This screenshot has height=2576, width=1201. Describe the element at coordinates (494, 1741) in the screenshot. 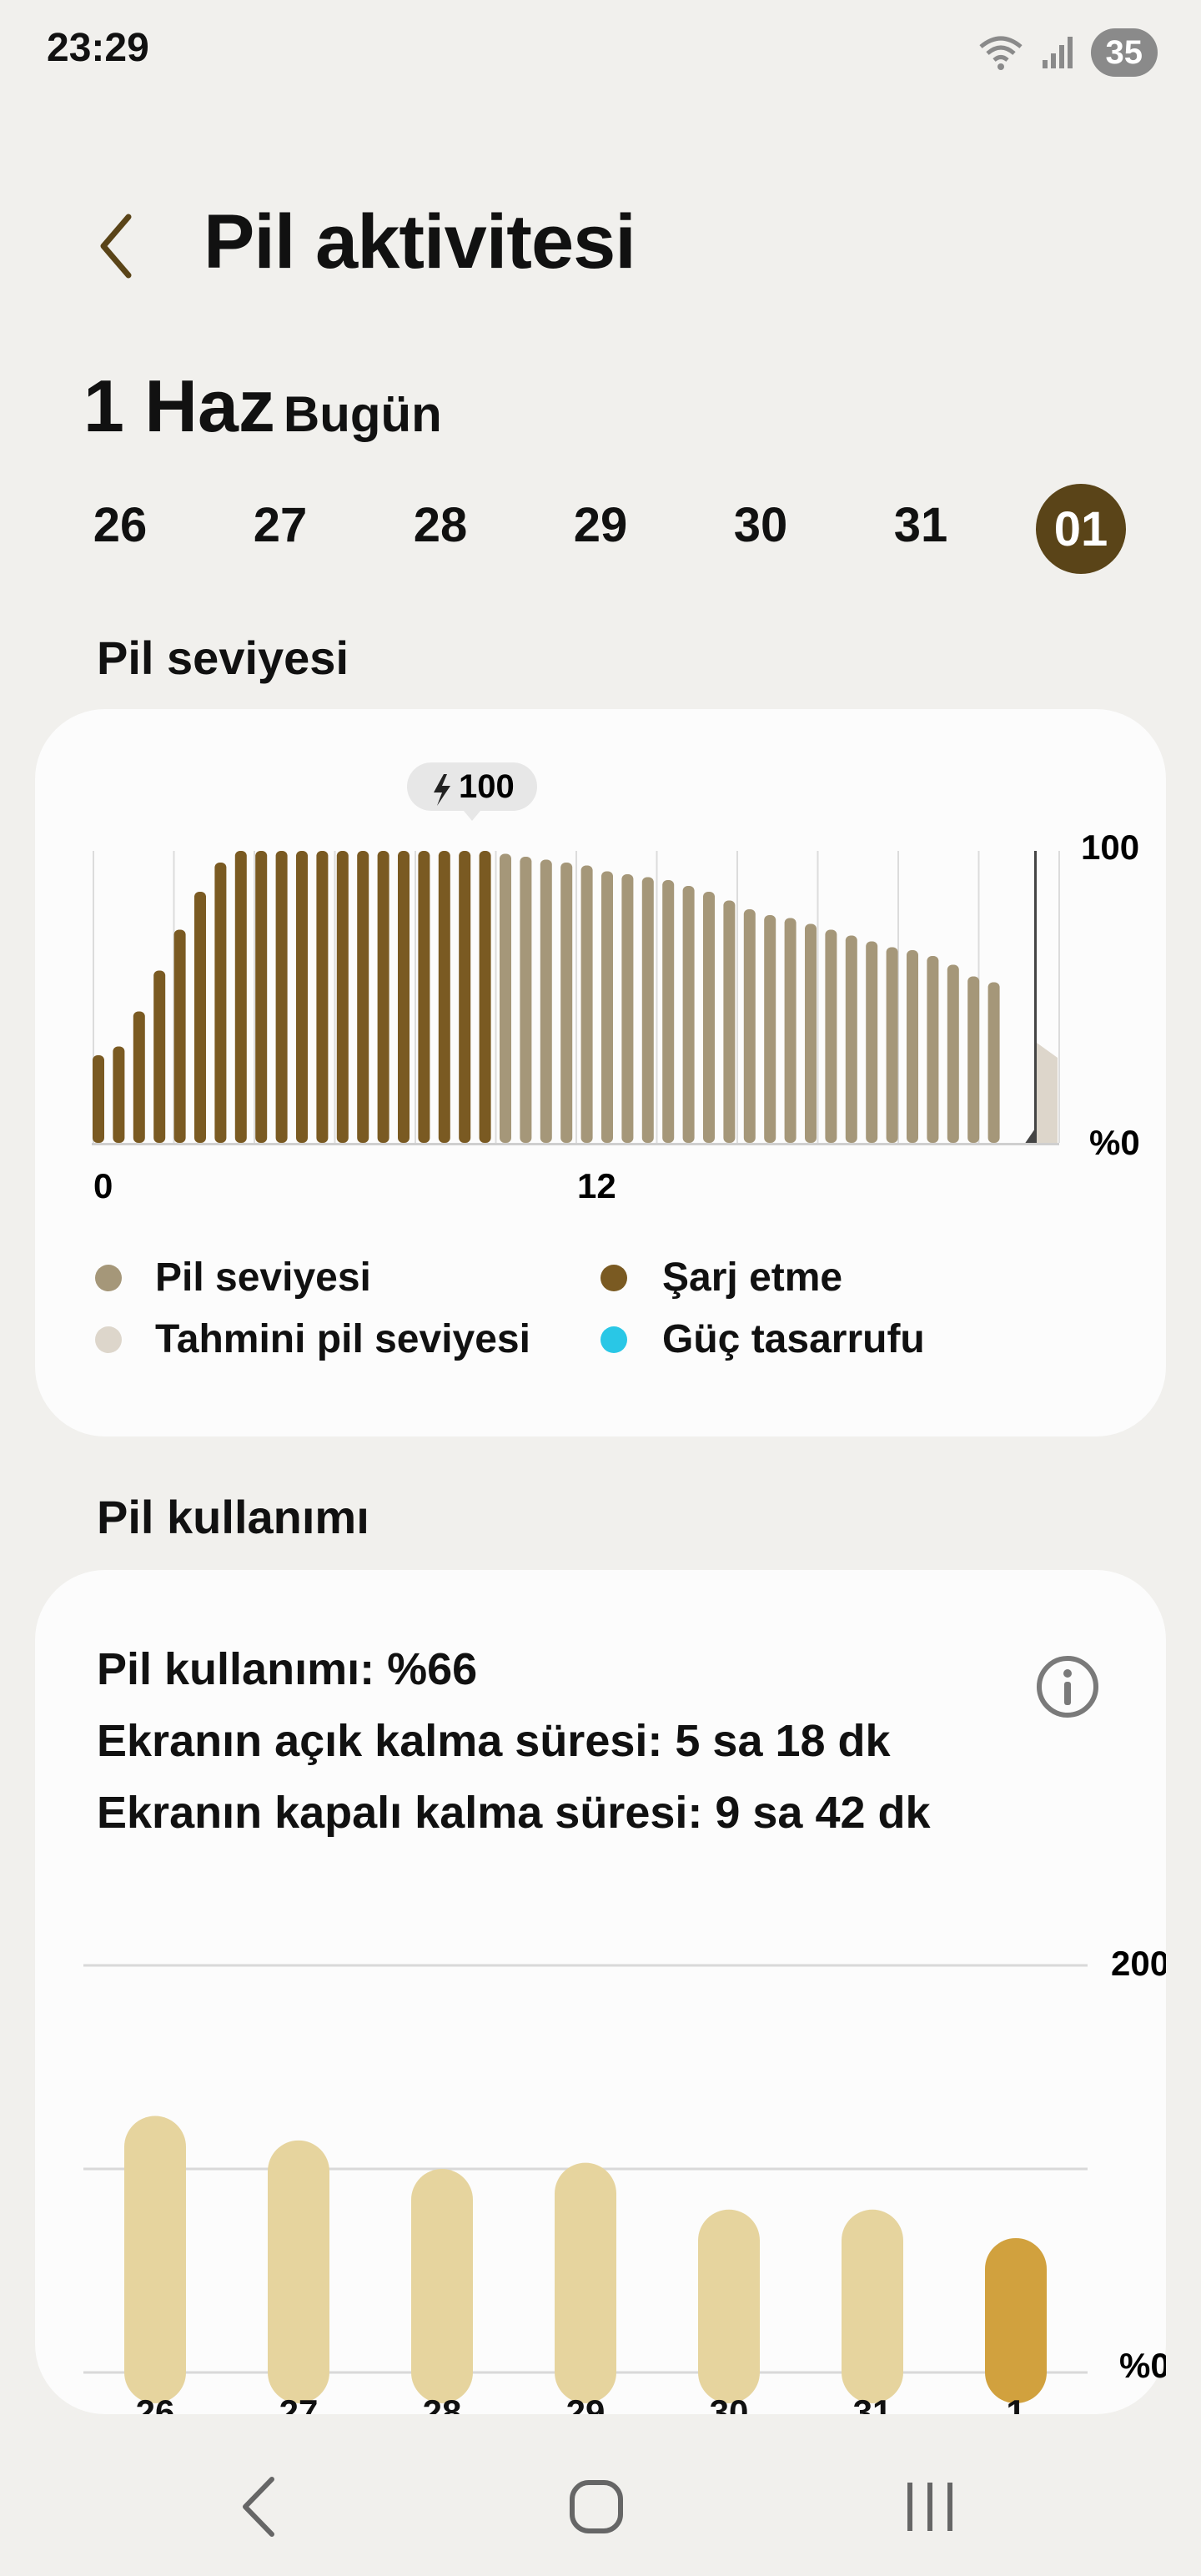

I see `screen-on-time: Ekranın açık kalma süresi: 5 sa 18 dk` at that location.